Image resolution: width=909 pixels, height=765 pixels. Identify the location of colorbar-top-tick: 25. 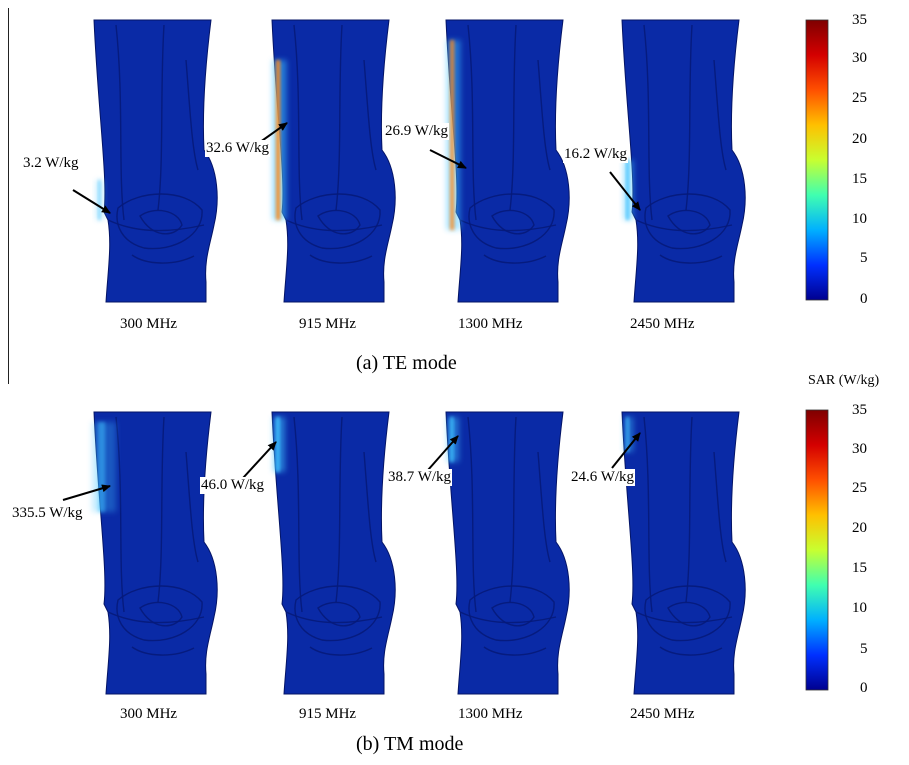
(859, 98).